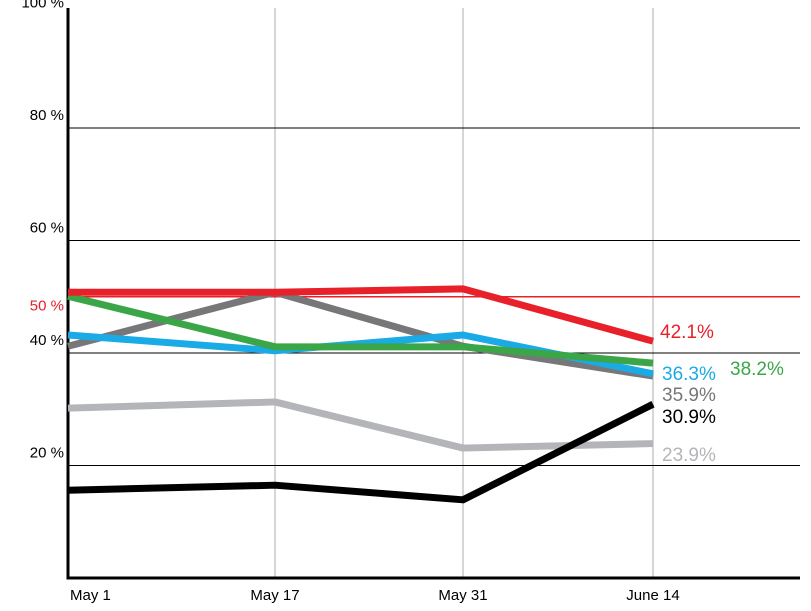 This screenshot has height=611, width=811. What do you see at coordinates (689, 374) in the screenshot?
I see `value-label: 36.3%` at bounding box center [689, 374].